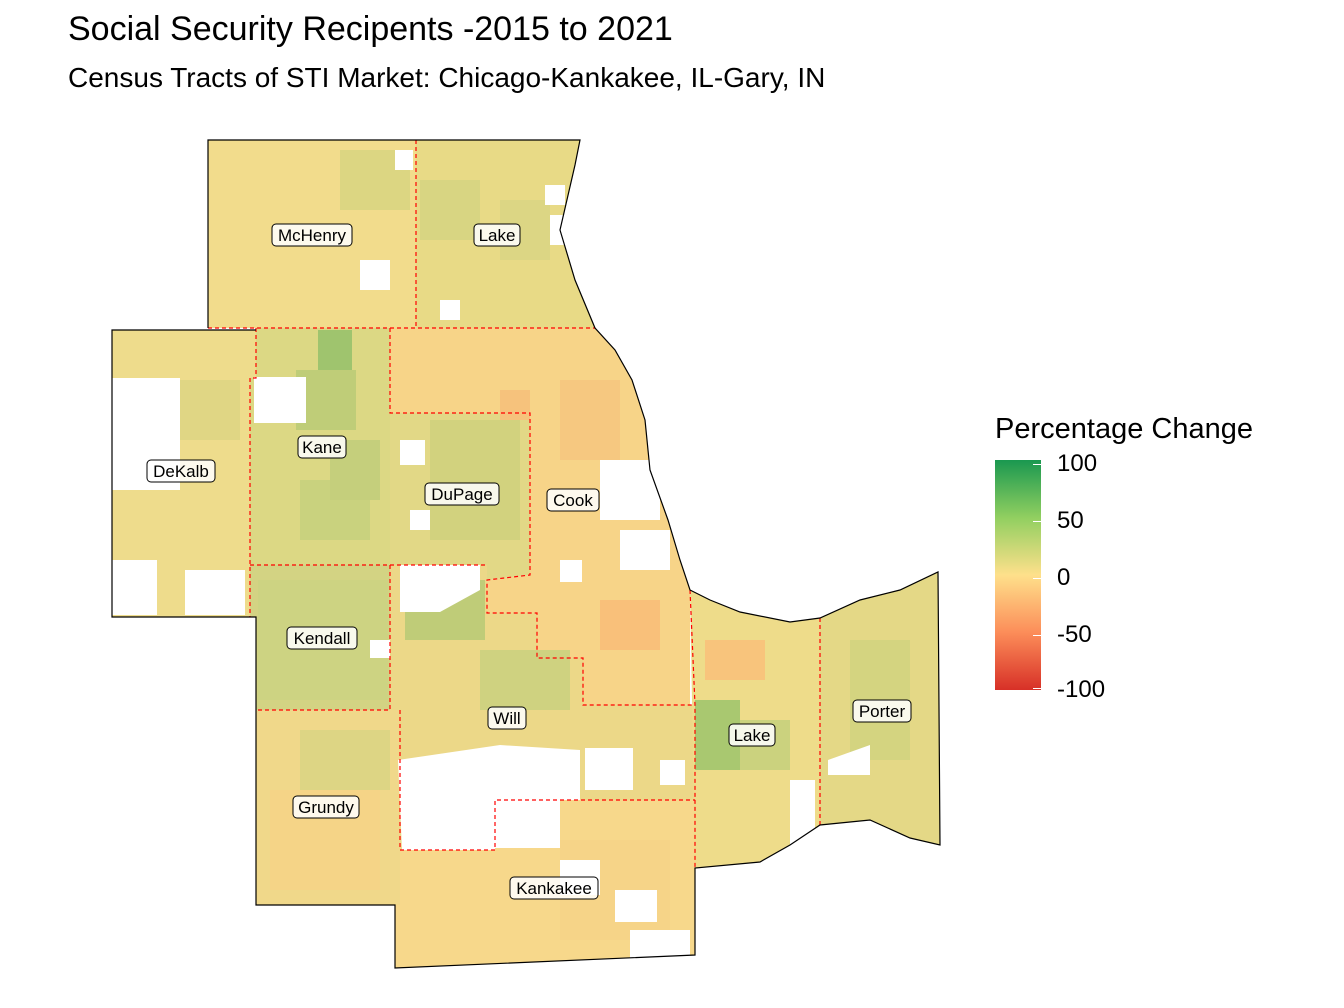 The image size is (1344, 1008). I want to click on county-label-text: Porter, so click(882, 711).